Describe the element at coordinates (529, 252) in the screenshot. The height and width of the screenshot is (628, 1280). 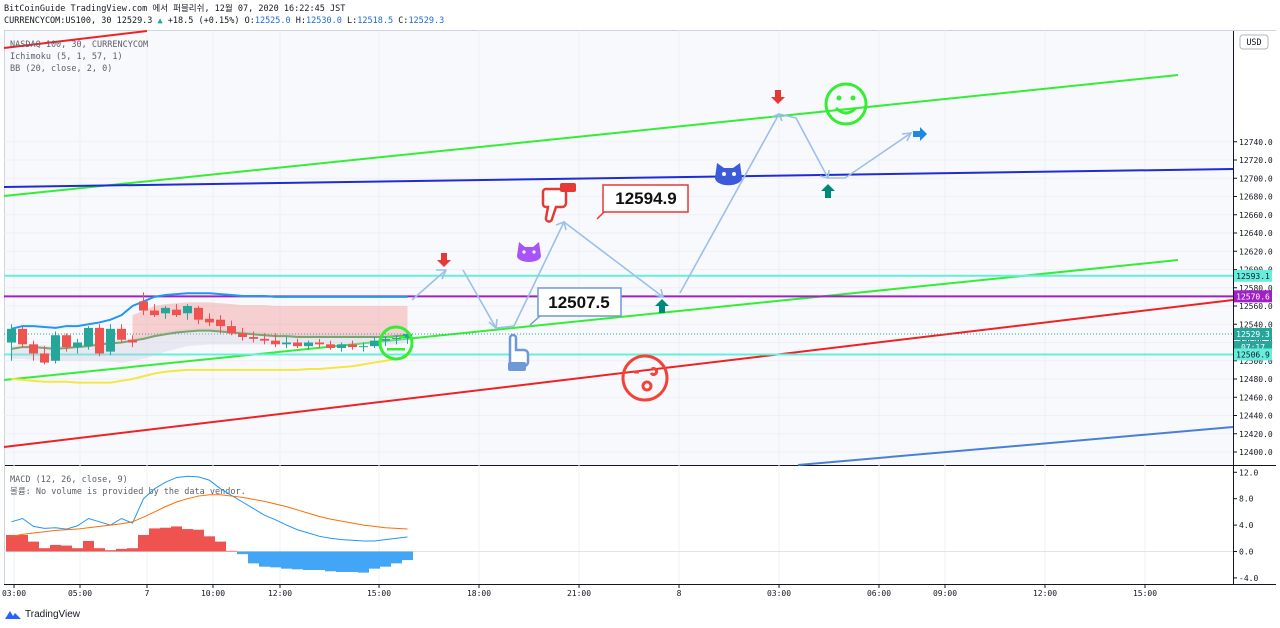
I see `cat-head-purple-icon` at that location.